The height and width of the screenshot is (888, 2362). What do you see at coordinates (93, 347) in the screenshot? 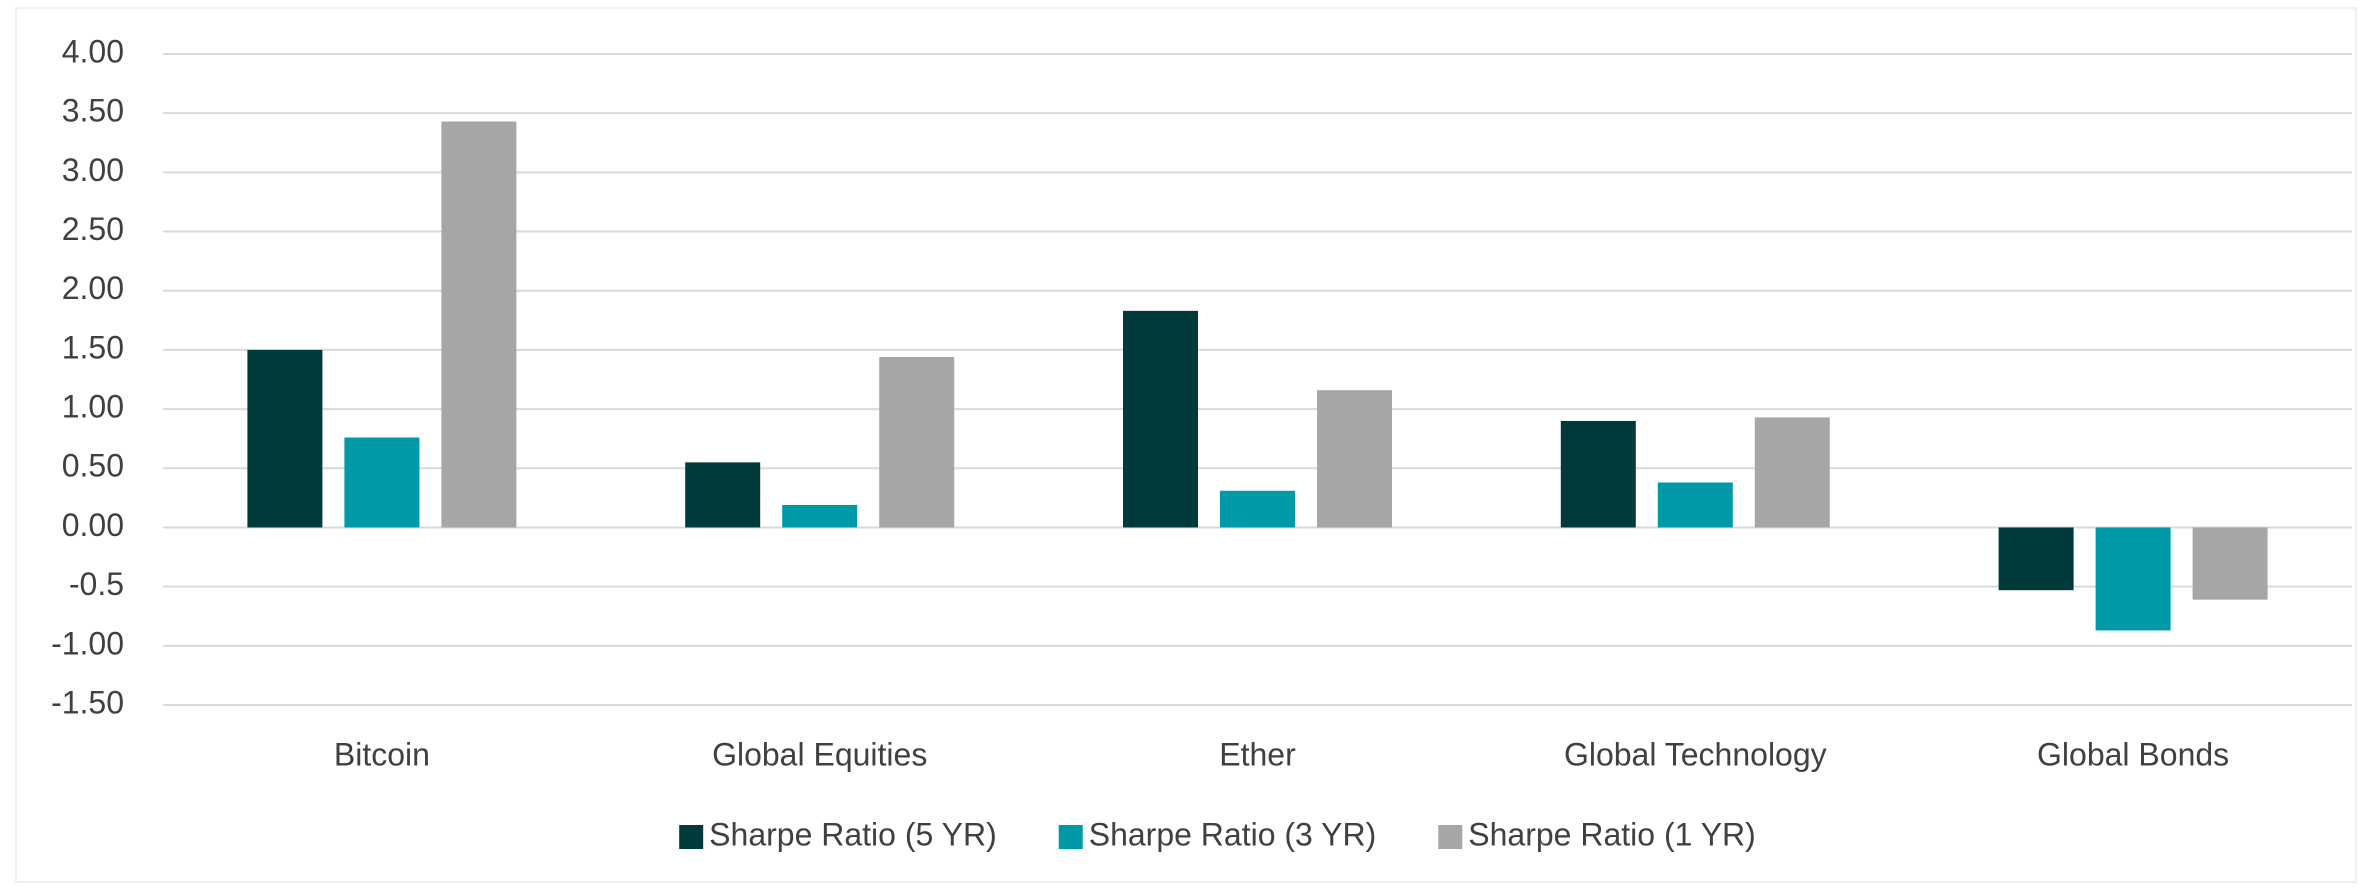
I see `y-tick-label: 1.50` at bounding box center [93, 347].